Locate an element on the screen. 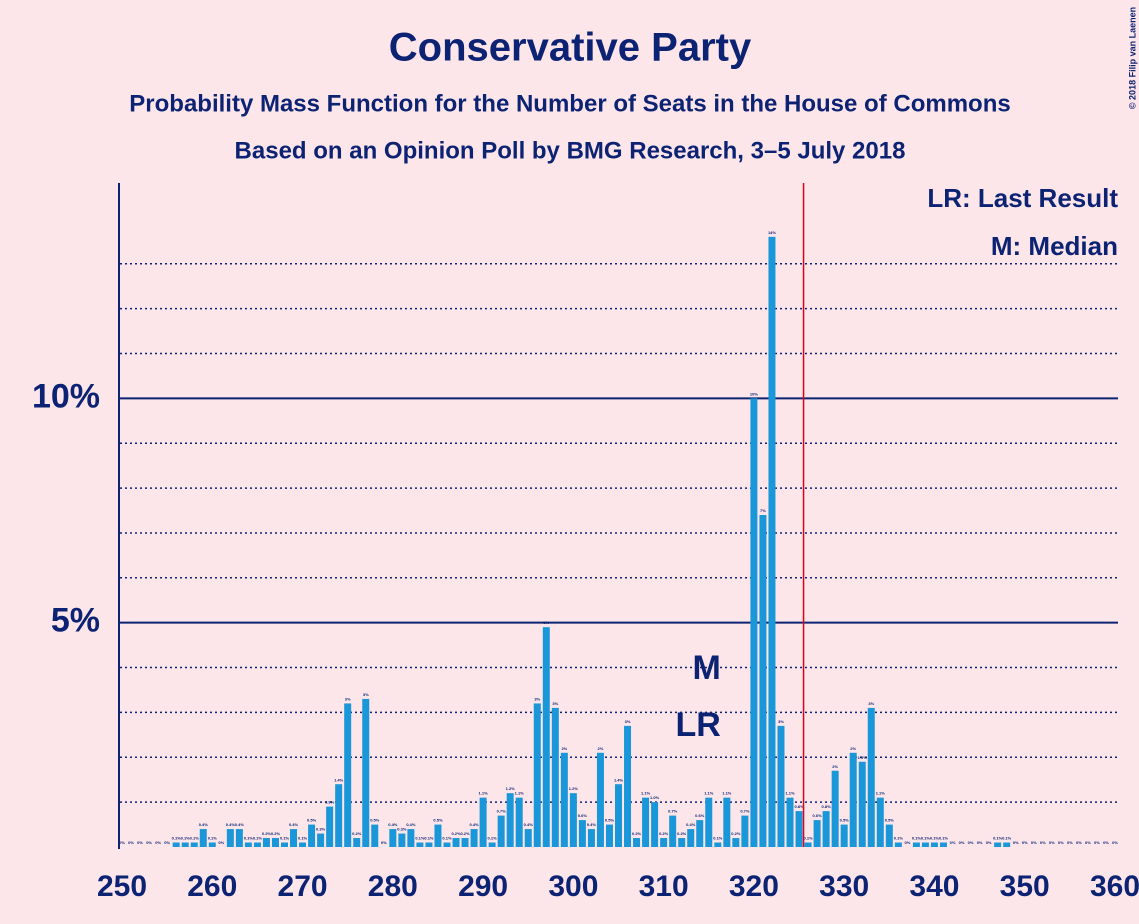  x-tick-label: 300 is located at coordinates (573, 886).